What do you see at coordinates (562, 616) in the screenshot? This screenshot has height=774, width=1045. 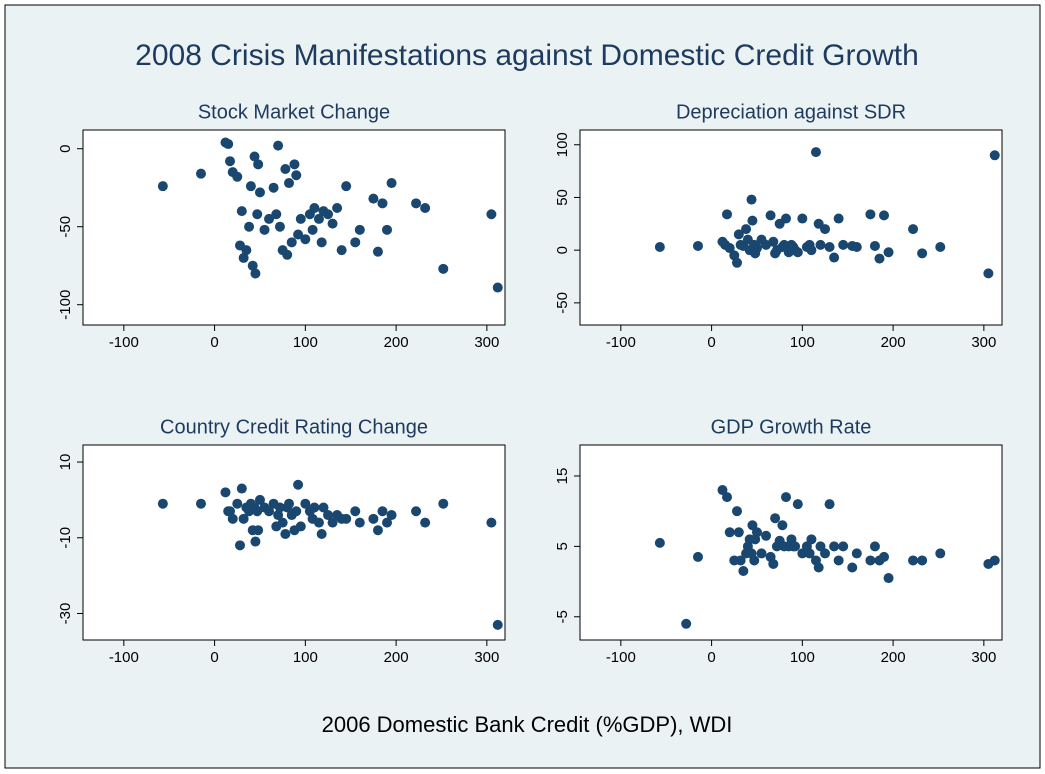 I see `y-tick-label: -5` at bounding box center [562, 616].